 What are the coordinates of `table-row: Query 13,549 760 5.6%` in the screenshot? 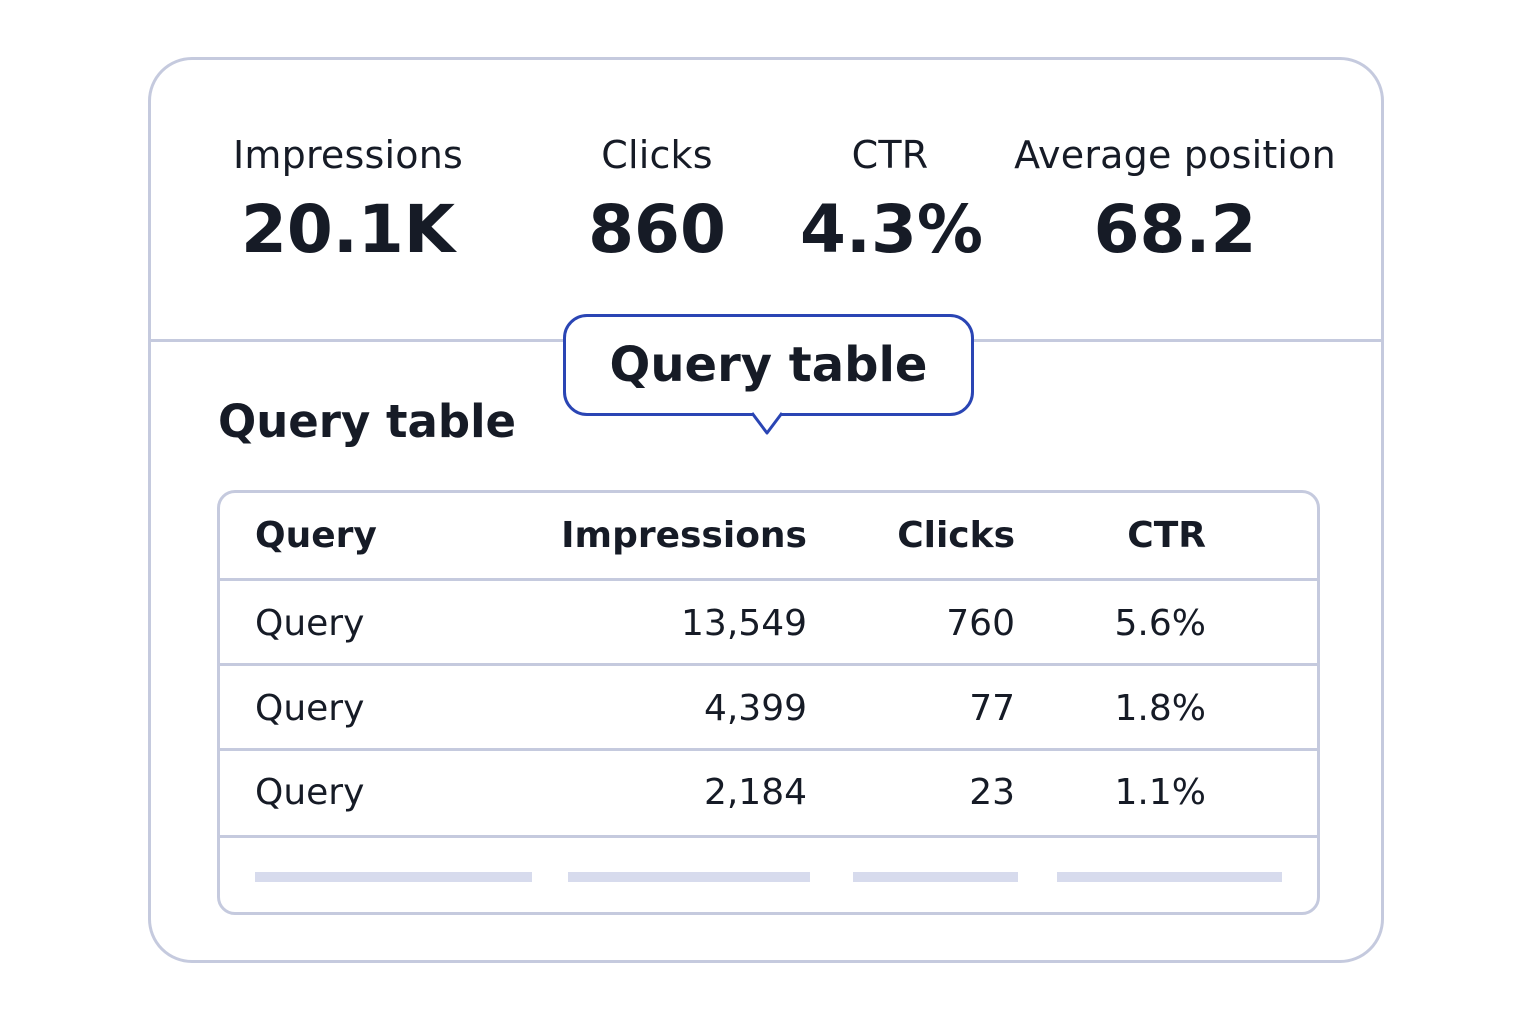 It's located at (768, 624).